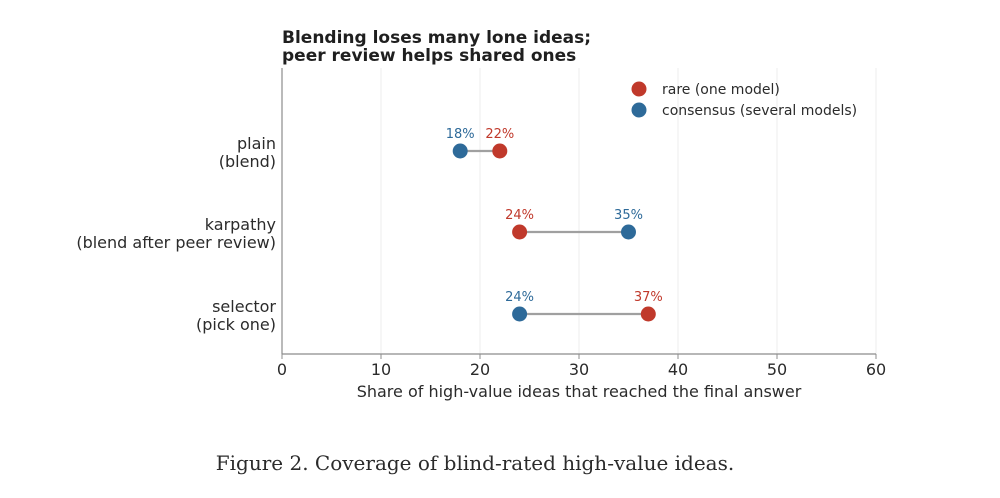 The height and width of the screenshot is (498, 1000). Describe the element at coordinates (460, 134) in the screenshot. I see `data-label-consensus: 18%` at that location.